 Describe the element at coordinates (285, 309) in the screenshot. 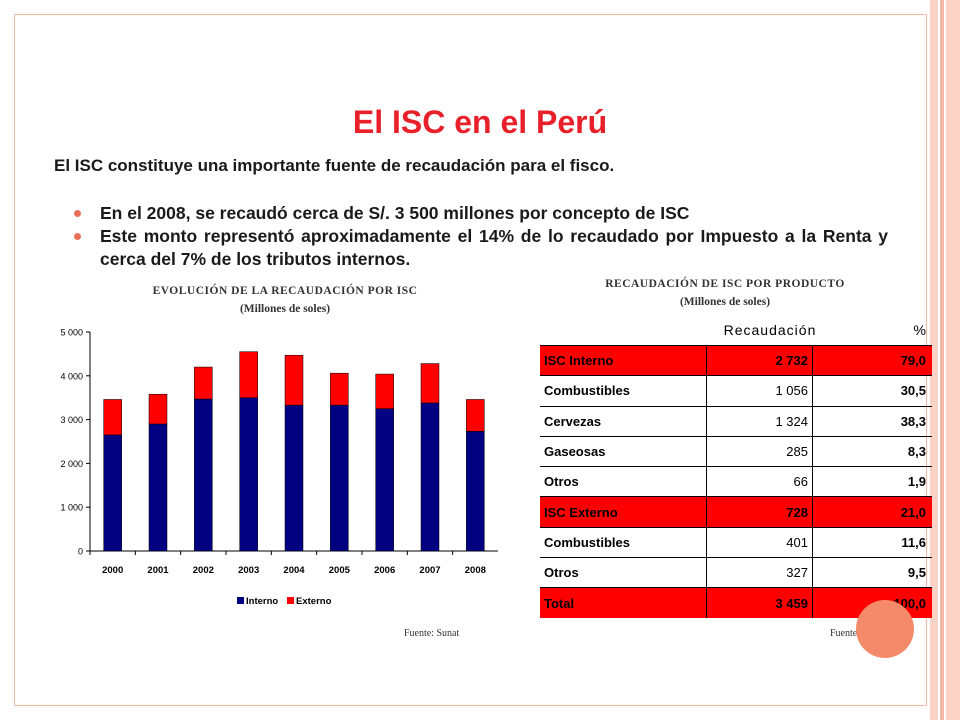

I see `chart-subtitle: (Millones de soles)` at that location.